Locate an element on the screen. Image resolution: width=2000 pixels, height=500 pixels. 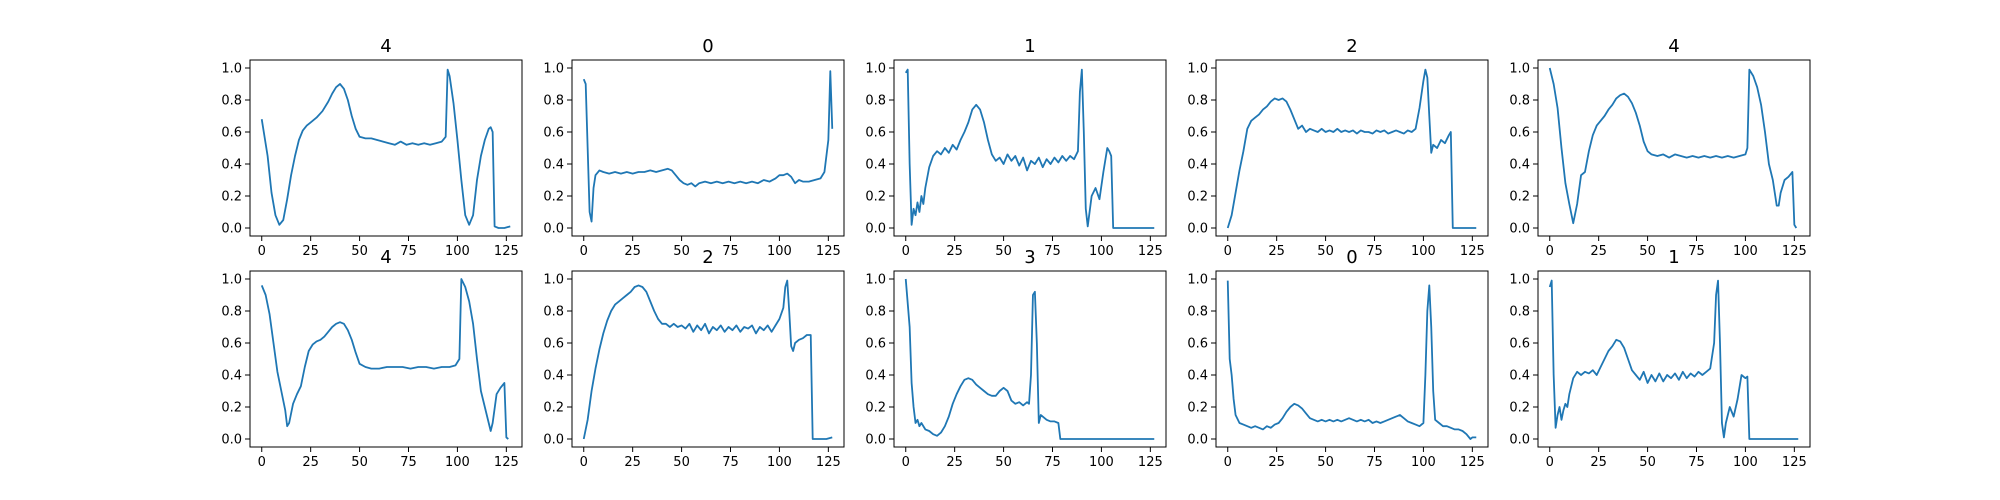
chart-panel-6: 2 0 25 50 75 100 125 0.0 0.2 0.4 0.6 0.8 1.0 is located at coordinates (694, 358).